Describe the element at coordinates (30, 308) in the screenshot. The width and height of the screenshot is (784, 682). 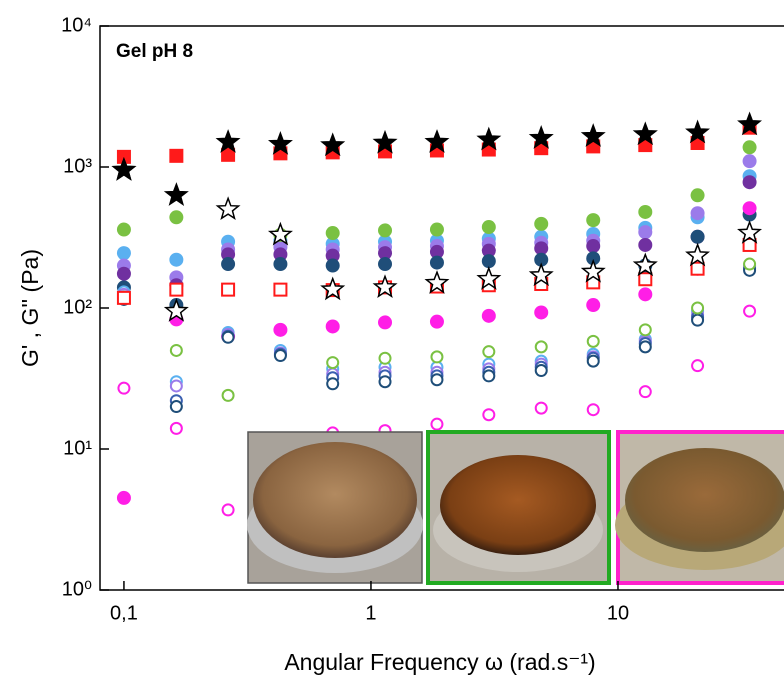
I see `y-axis-label: G' , G'' (Pa)` at that location.